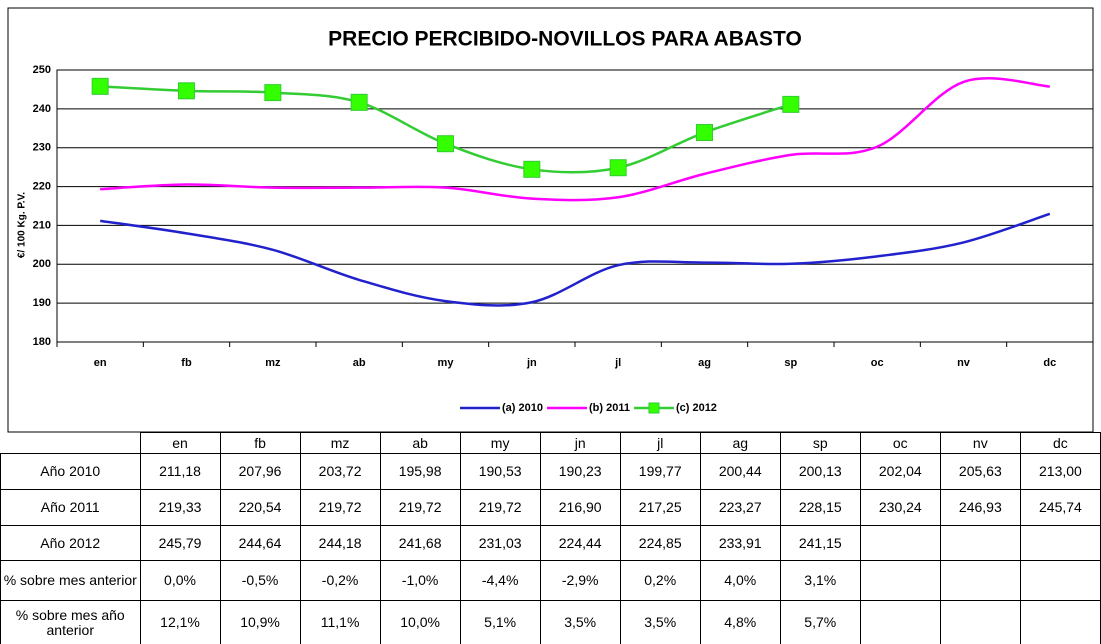  Describe the element at coordinates (500, 622) in the screenshot. I see `table-cell: 5,1%` at that location.